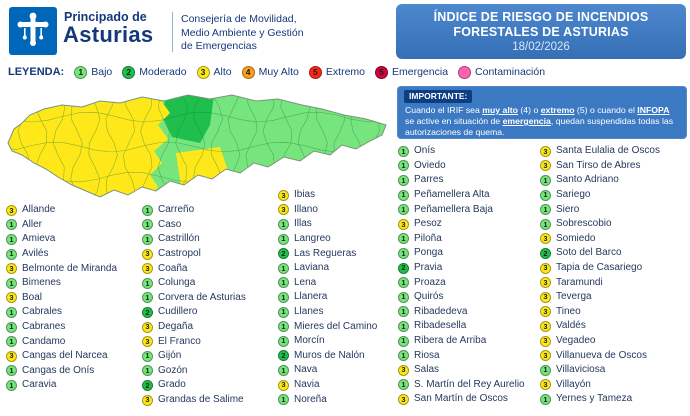  I want to click on municipality-name: Degaña, so click(176, 327).